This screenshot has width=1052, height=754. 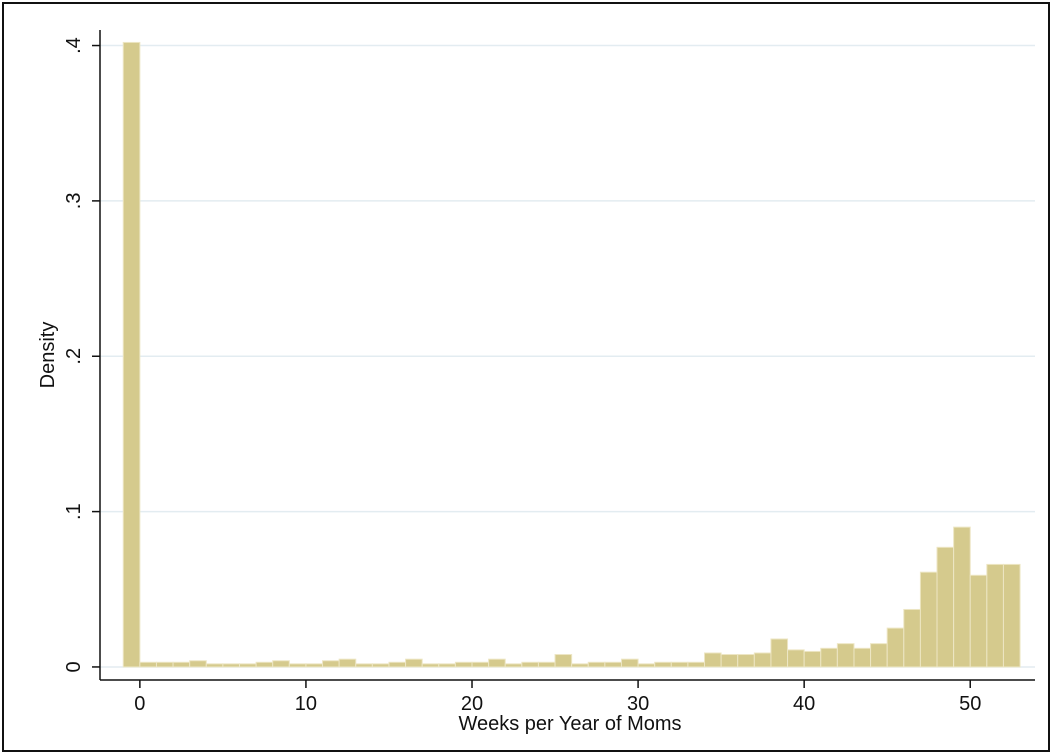 I want to click on y-tick-label: .3, so click(x=74, y=201).